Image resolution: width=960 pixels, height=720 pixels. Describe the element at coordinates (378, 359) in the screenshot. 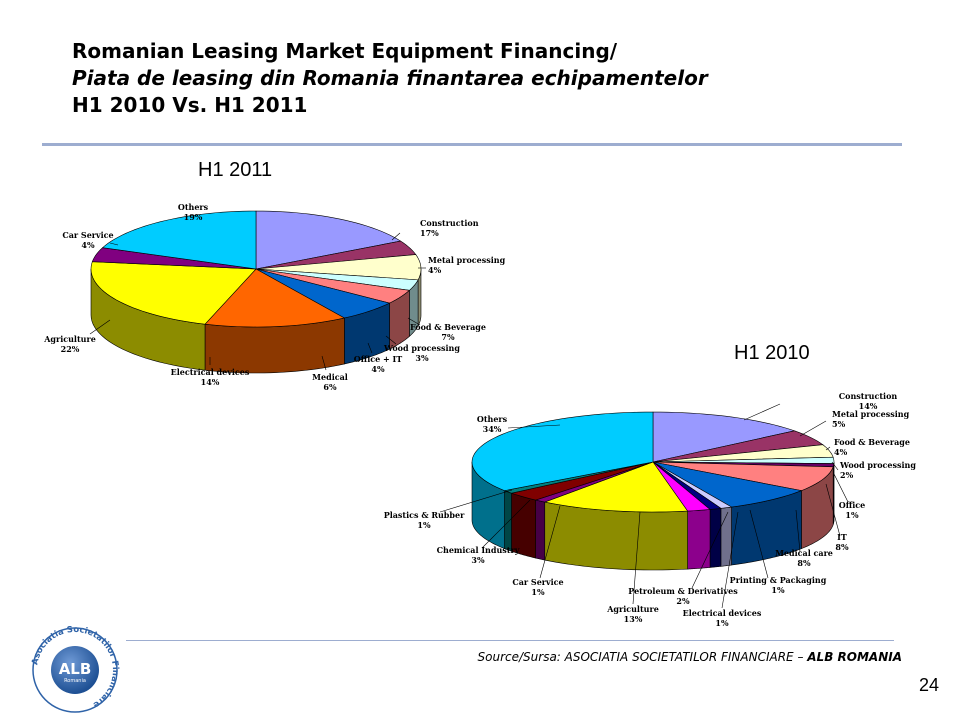

I see `slice-label-office-it: Office + IT` at that location.